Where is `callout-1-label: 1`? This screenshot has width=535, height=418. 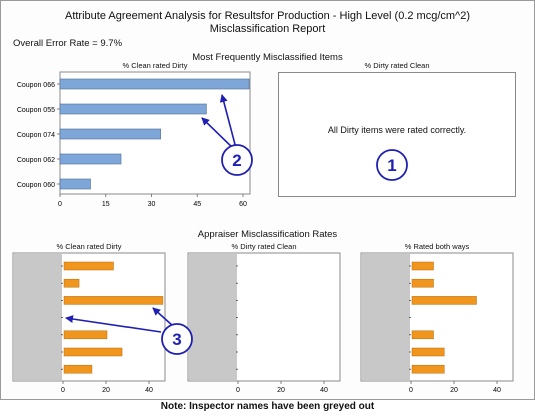
callout-1-label: 1 is located at coordinates (391, 165).